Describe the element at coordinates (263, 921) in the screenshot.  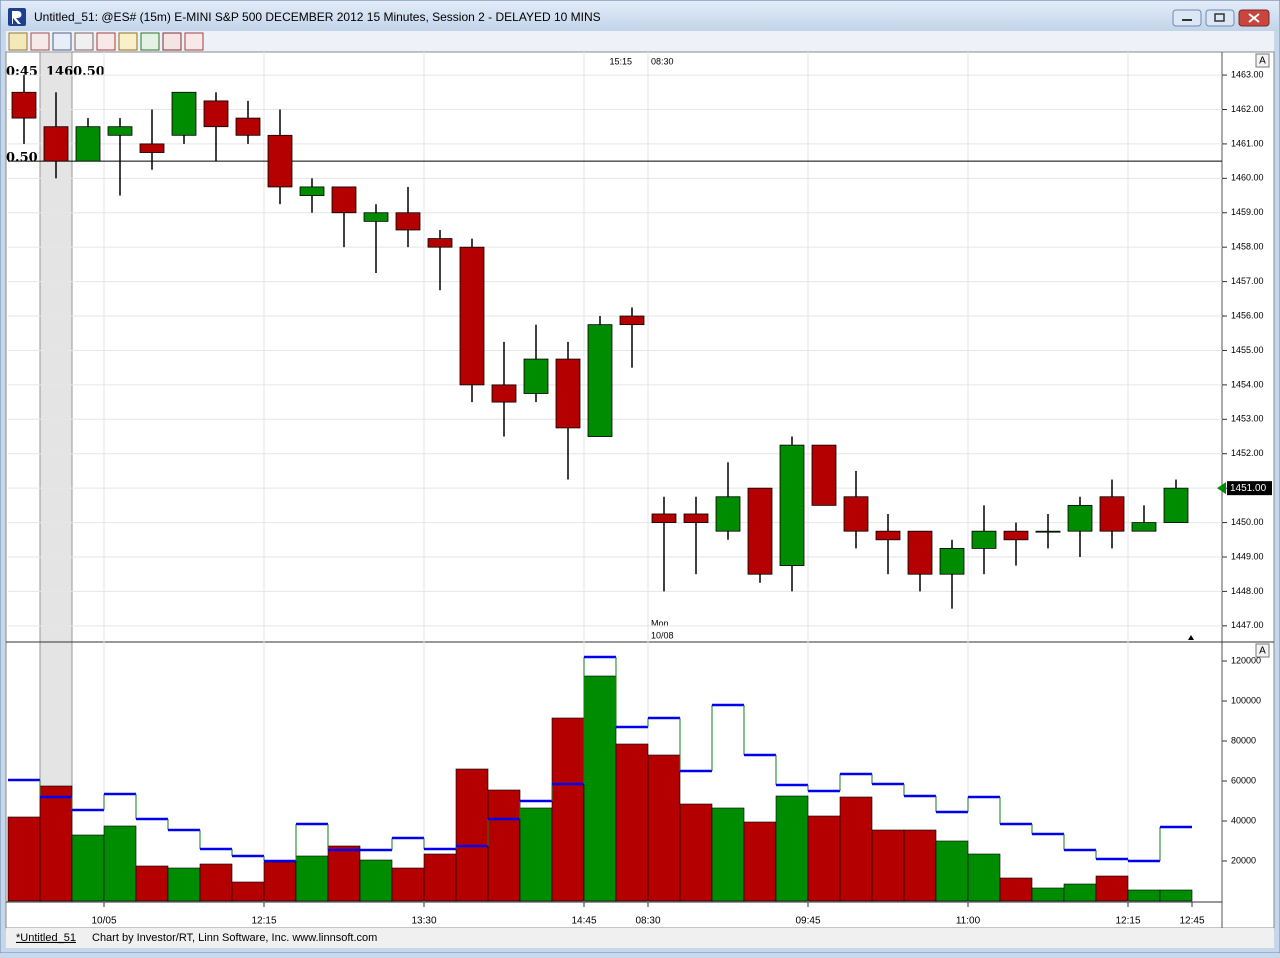
I see `x-tick-label: 12:15` at that location.